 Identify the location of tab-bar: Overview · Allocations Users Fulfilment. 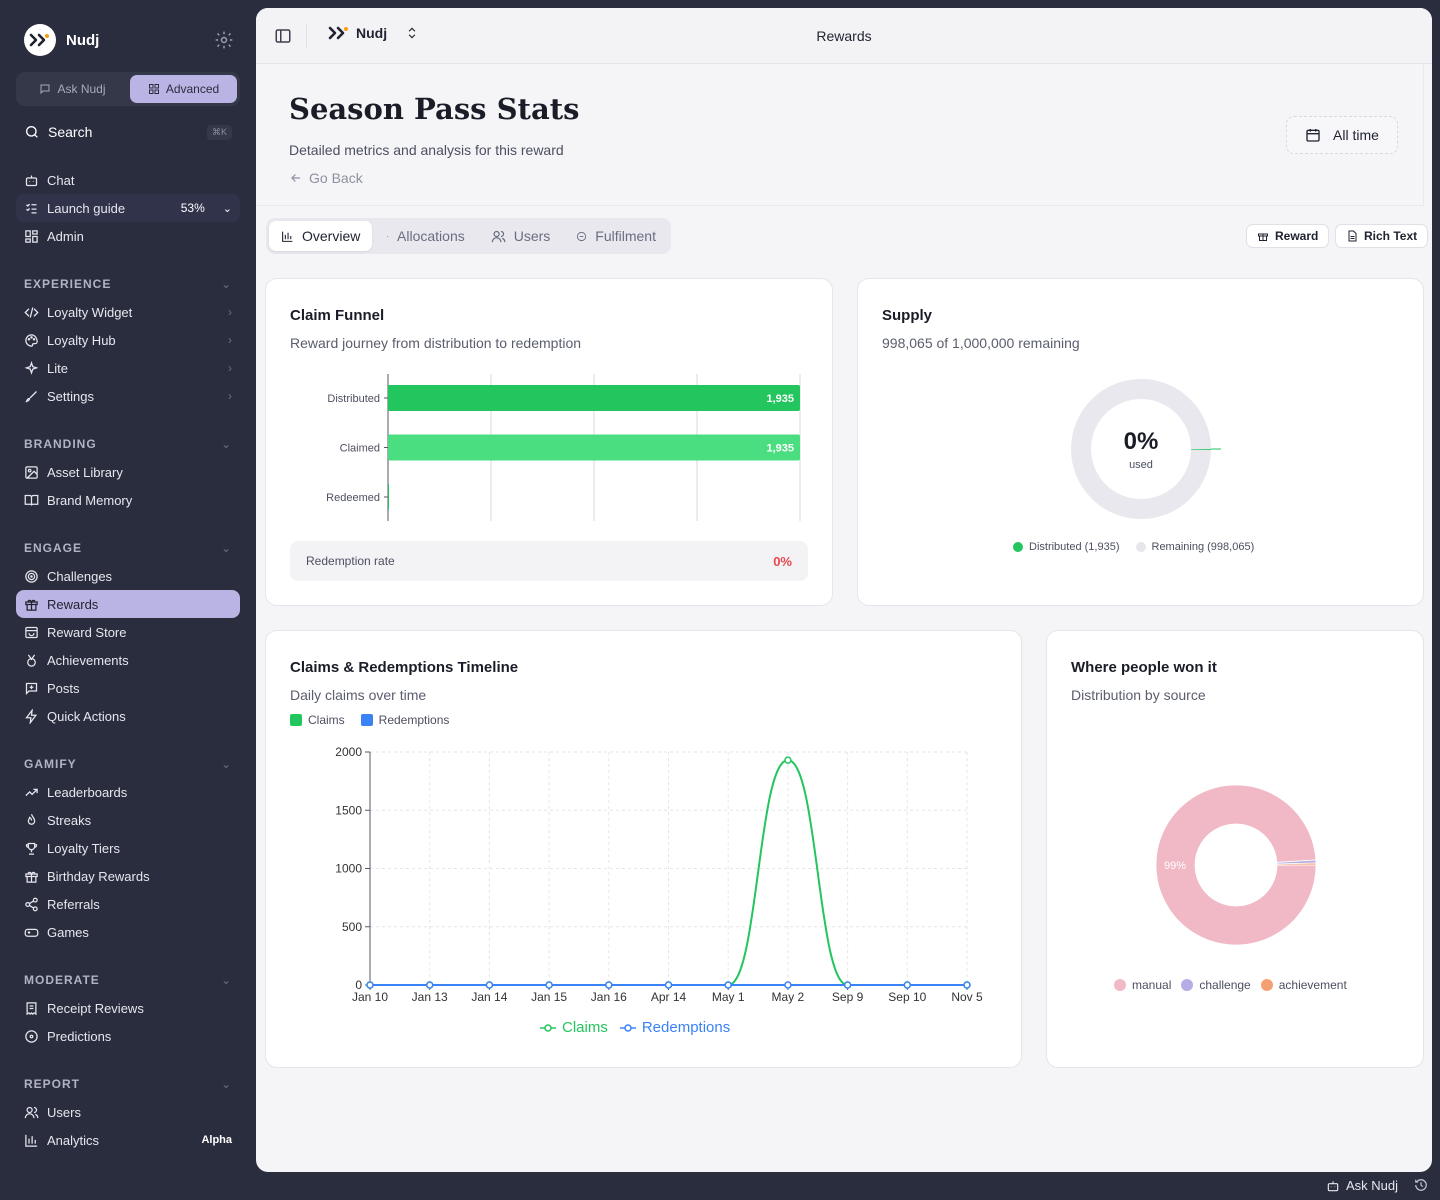
(468, 236).